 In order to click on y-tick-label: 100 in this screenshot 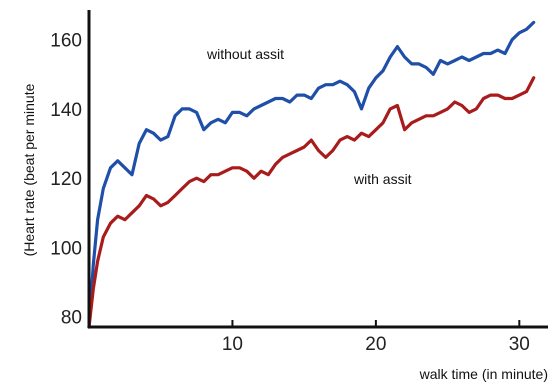, I will do `click(66, 248)`.